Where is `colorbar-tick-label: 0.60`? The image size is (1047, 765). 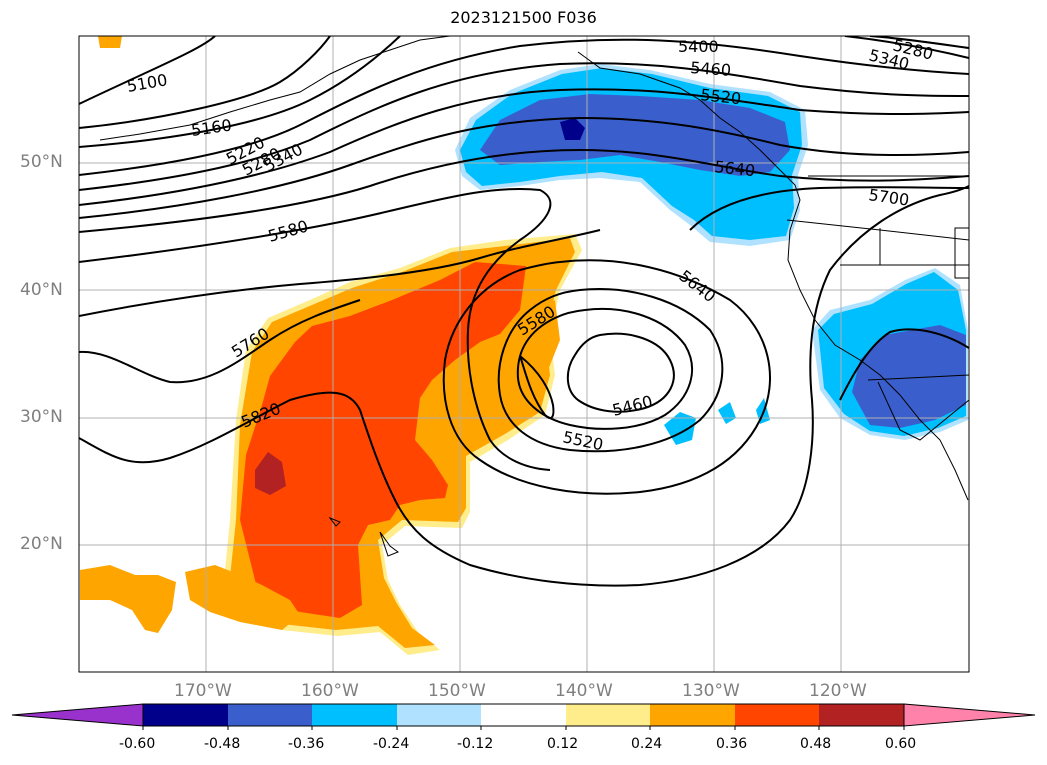
colorbar-tick-label: 0.60 is located at coordinates (901, 744).